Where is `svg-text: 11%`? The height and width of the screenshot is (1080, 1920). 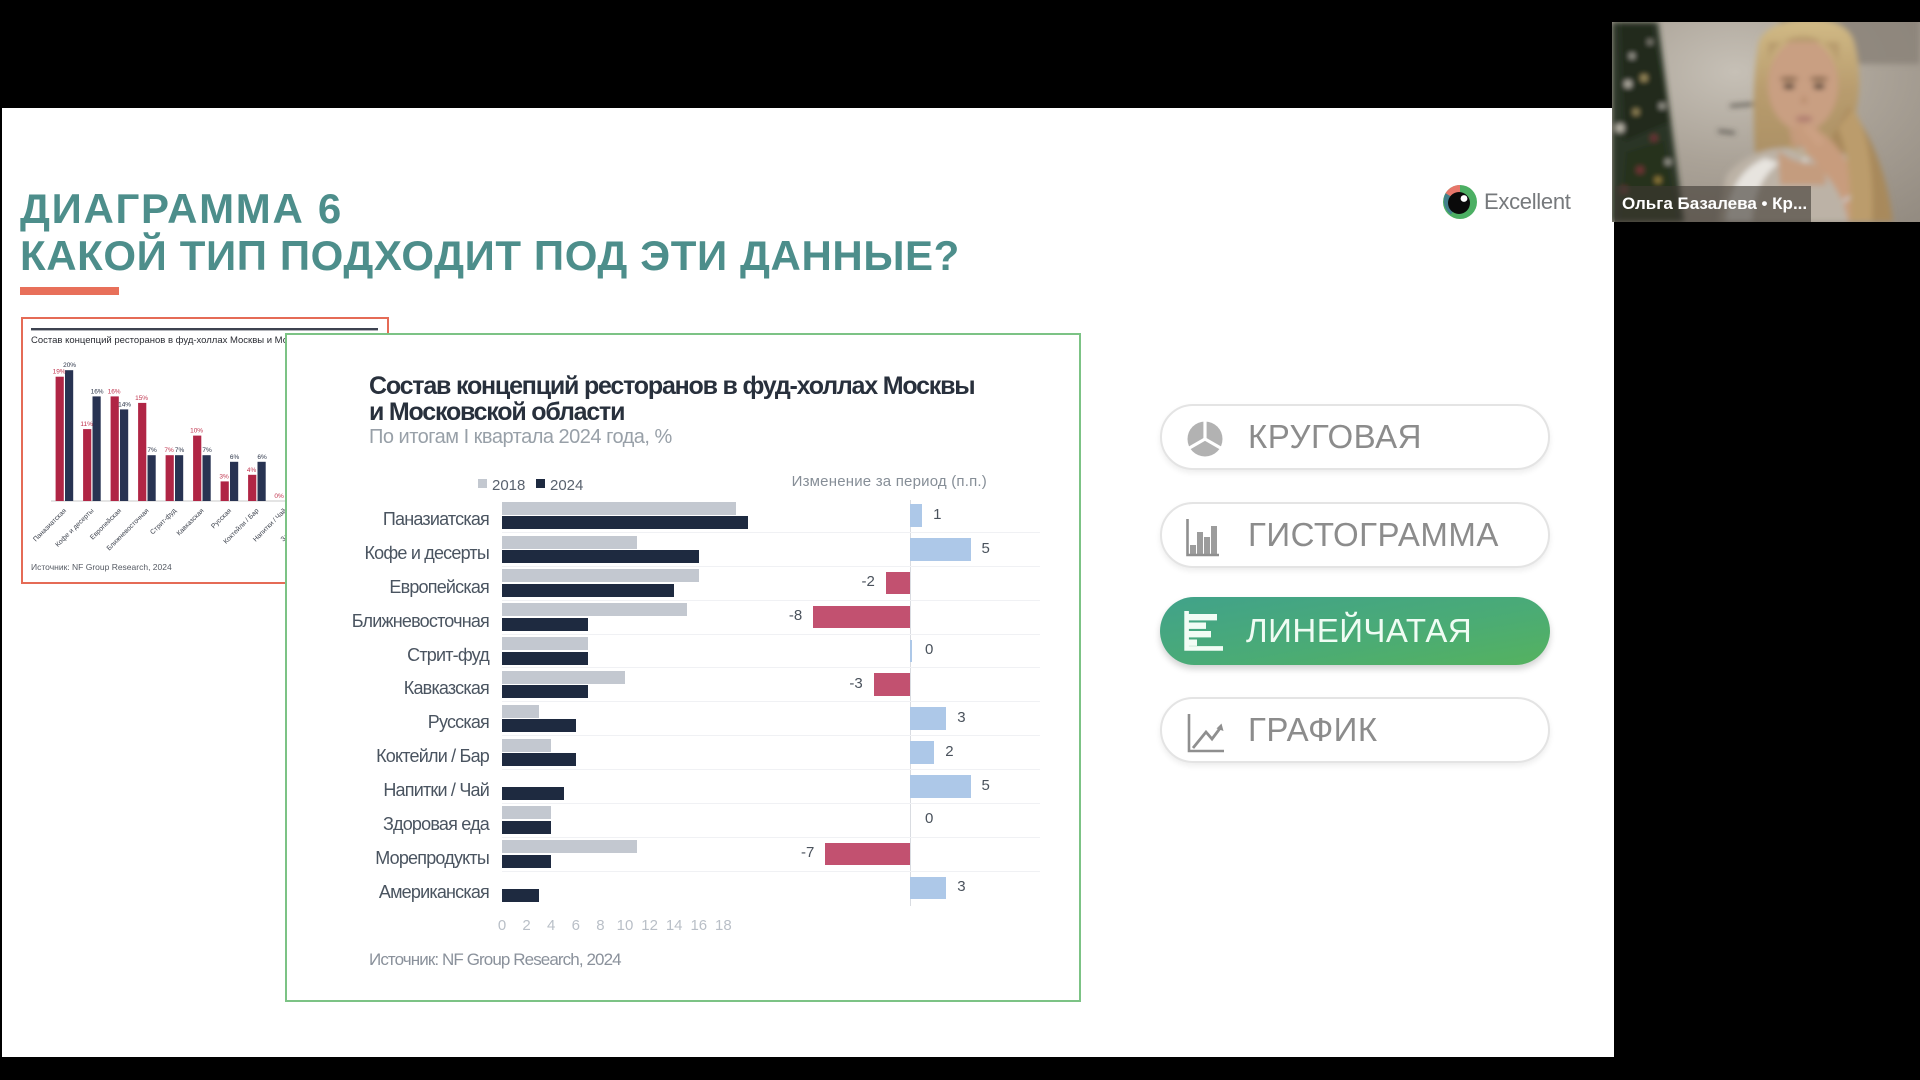
svg-text: 11% is located at coordinates (86, 424).